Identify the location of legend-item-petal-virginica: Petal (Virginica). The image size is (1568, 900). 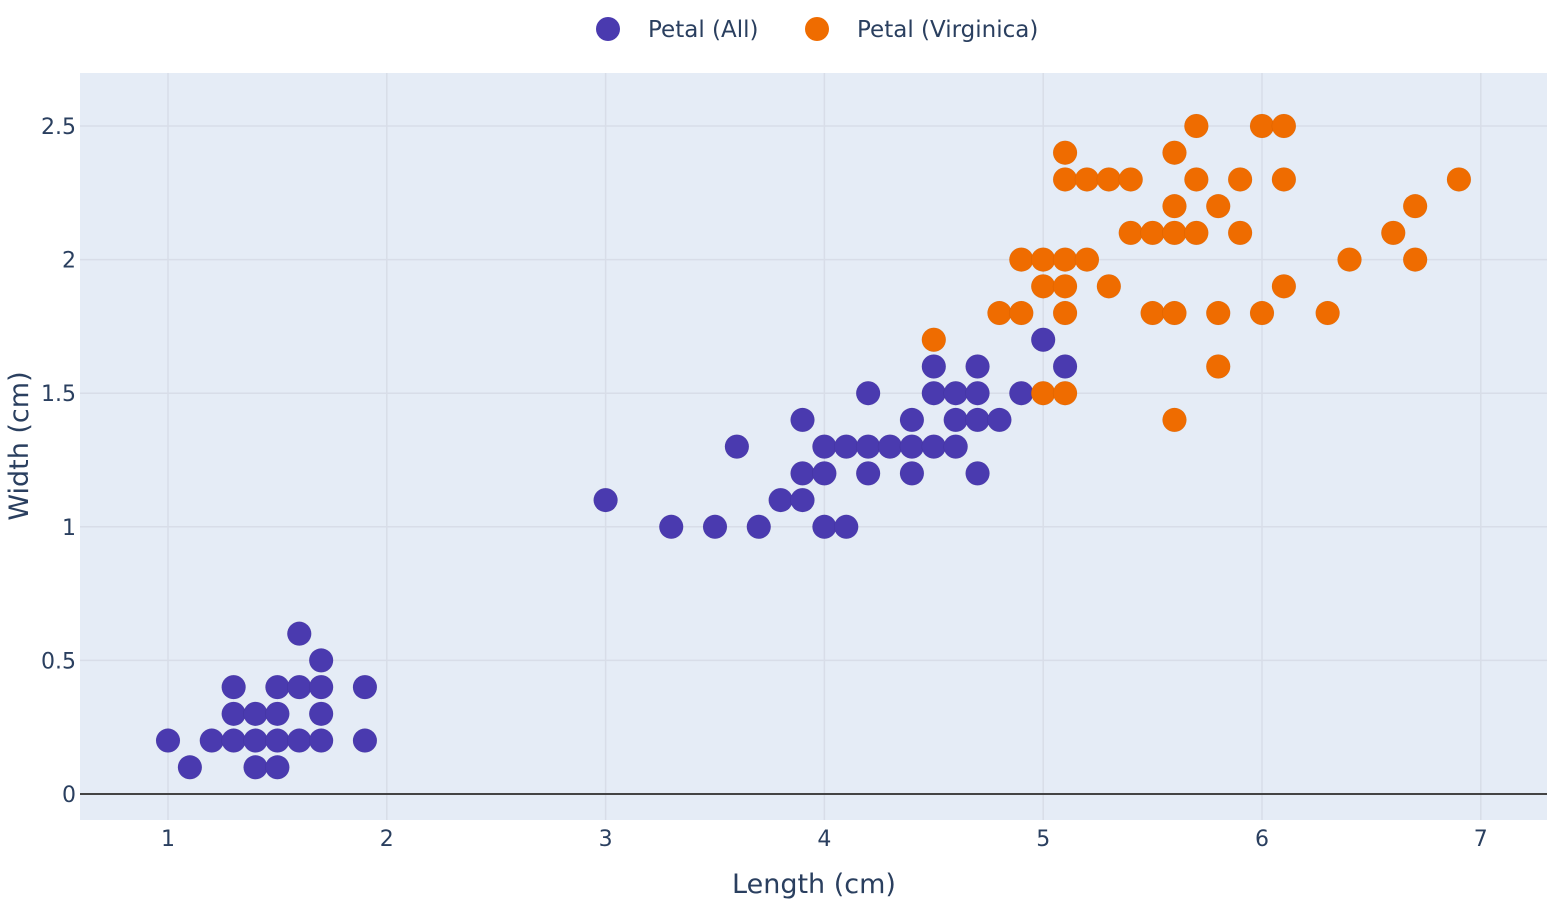
(921, 30).